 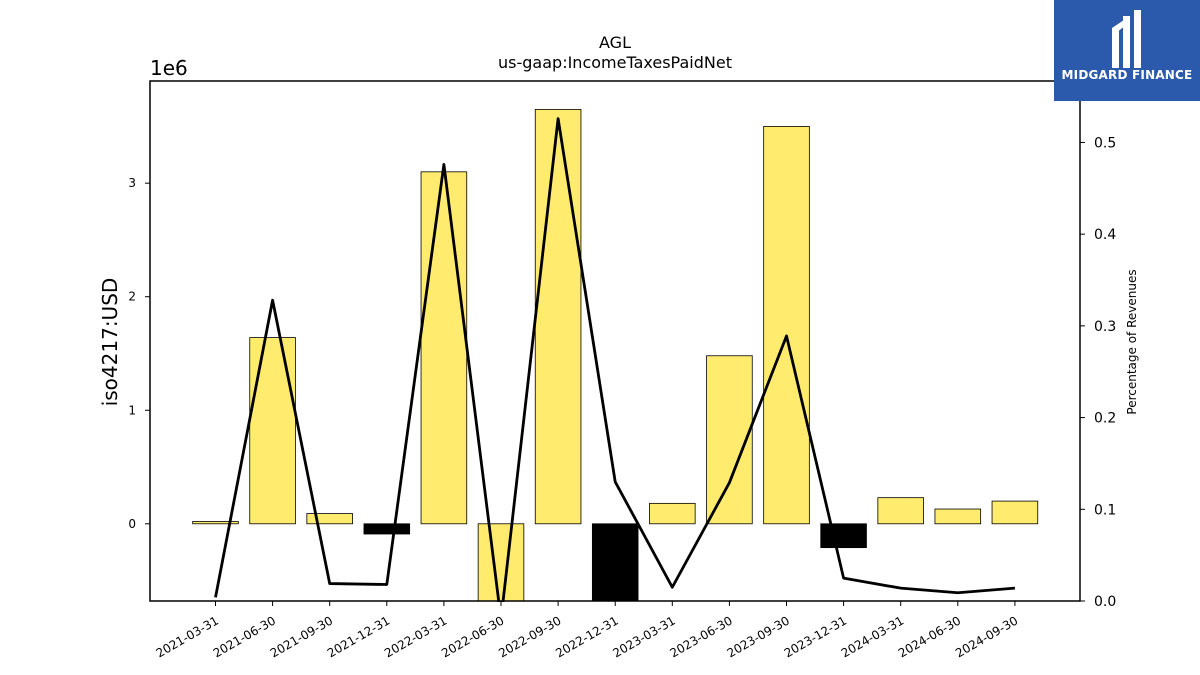 What do you see at coordinates (1105, 602) in the screenshot?
I see `y2-tick-label: 0.0` at bounding box center [1105, 602].